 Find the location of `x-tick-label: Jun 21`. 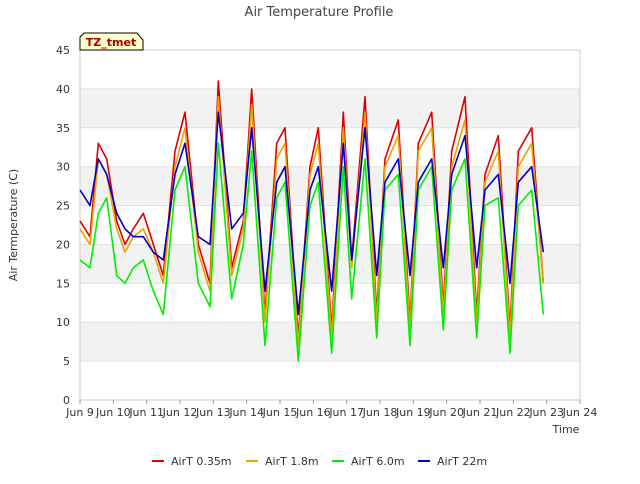

x-tick-label: Jun 21 is located at coordinates (480, 412).